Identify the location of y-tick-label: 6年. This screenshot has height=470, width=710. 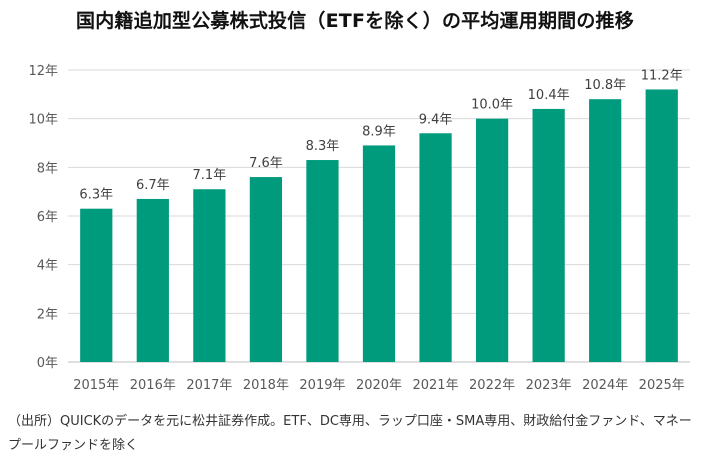
(47, 217).